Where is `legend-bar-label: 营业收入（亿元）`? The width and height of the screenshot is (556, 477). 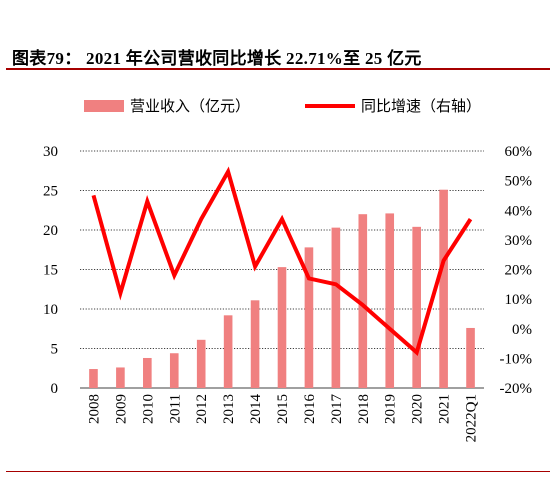 legend-bar-label: 营业收入（亿元） is located at coordinates (190, 106).